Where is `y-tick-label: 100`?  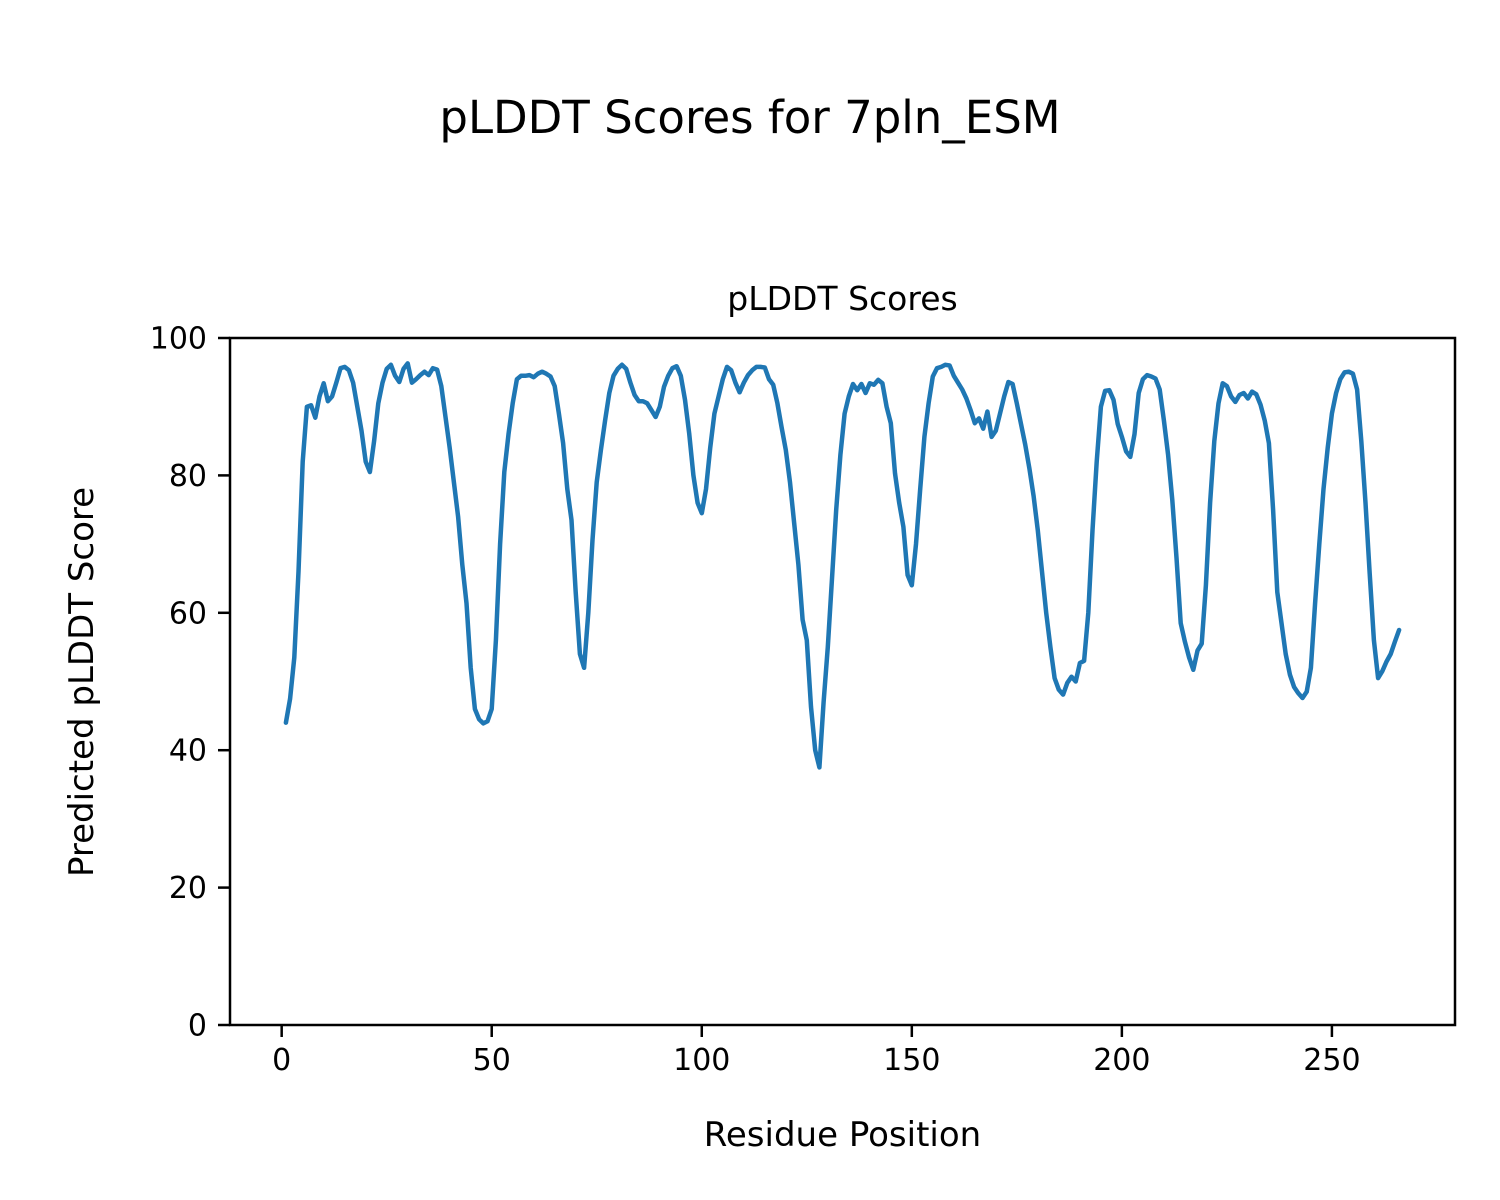 y-tick-label: 100 is located at coordinates (178, 339).